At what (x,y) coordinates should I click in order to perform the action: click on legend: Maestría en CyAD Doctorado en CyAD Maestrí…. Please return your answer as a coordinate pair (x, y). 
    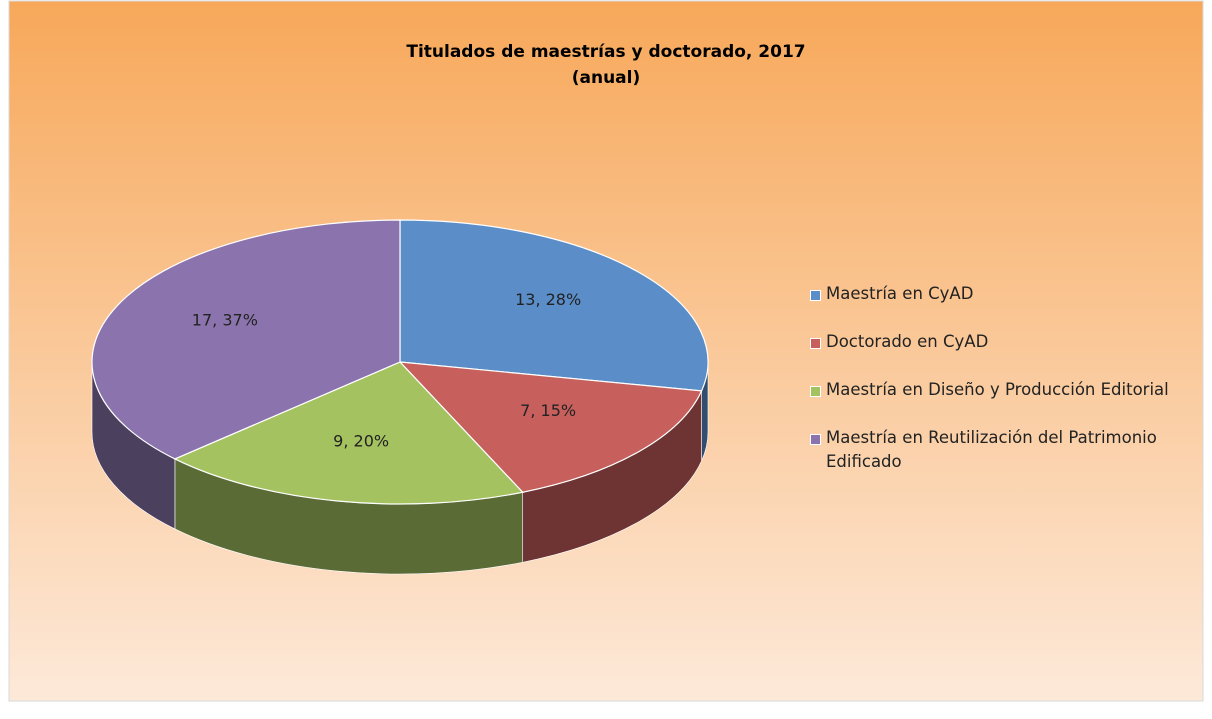
    Looking at the image, I should click on (1003, 390).